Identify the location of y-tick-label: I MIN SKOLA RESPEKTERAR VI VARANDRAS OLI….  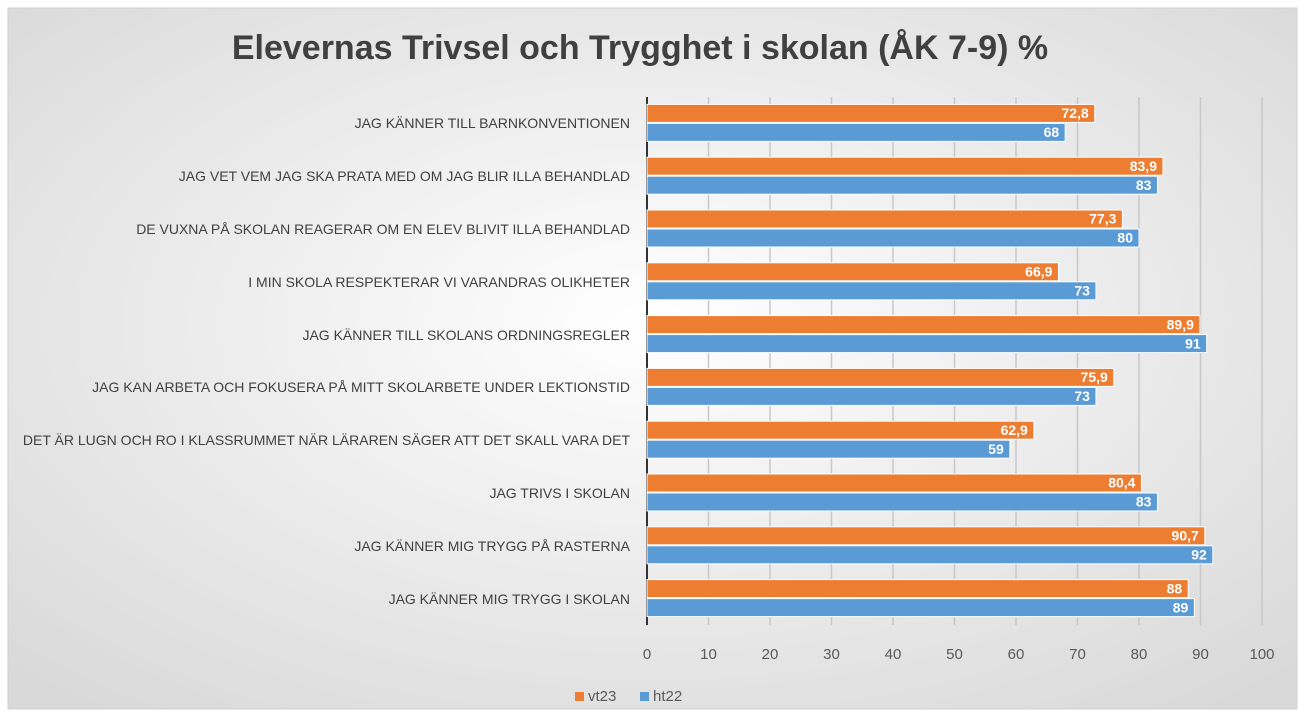
(439, 281).